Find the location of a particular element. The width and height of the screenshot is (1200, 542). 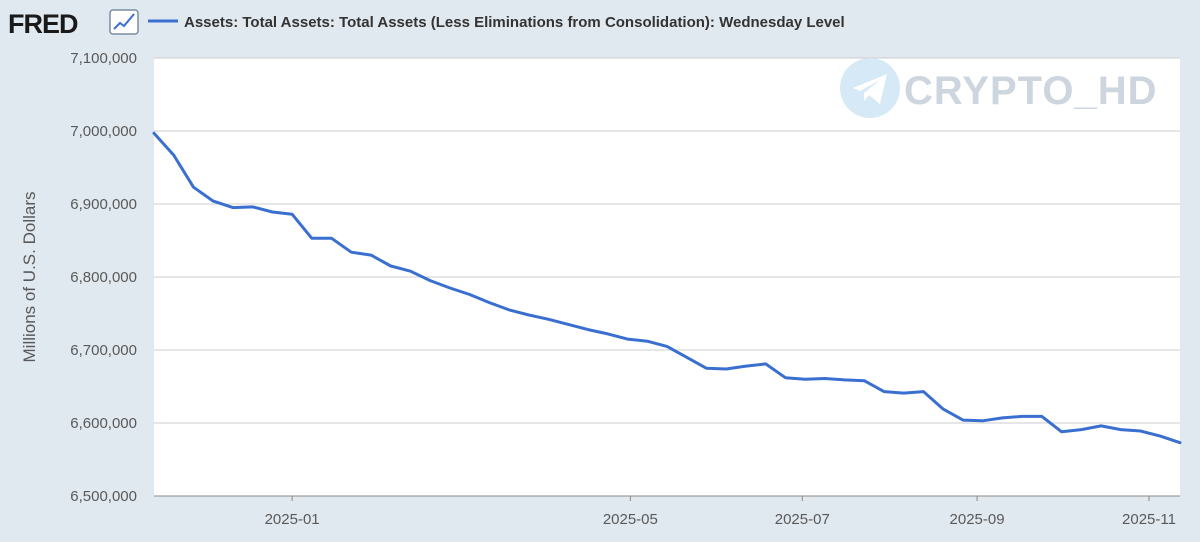

fred-logo-text: FRED is located at coordinates (43, 24).